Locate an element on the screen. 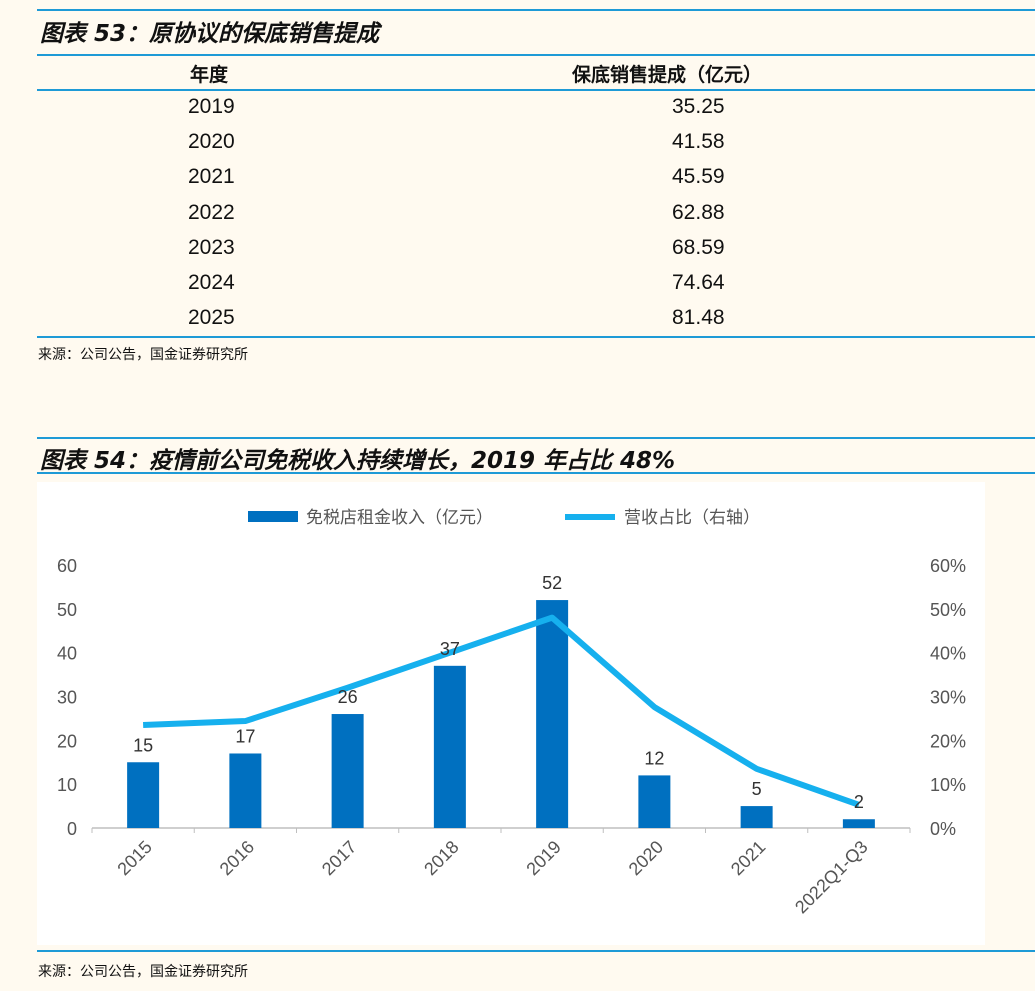  cell-year: 2019 is located at coordinates (211, 106).